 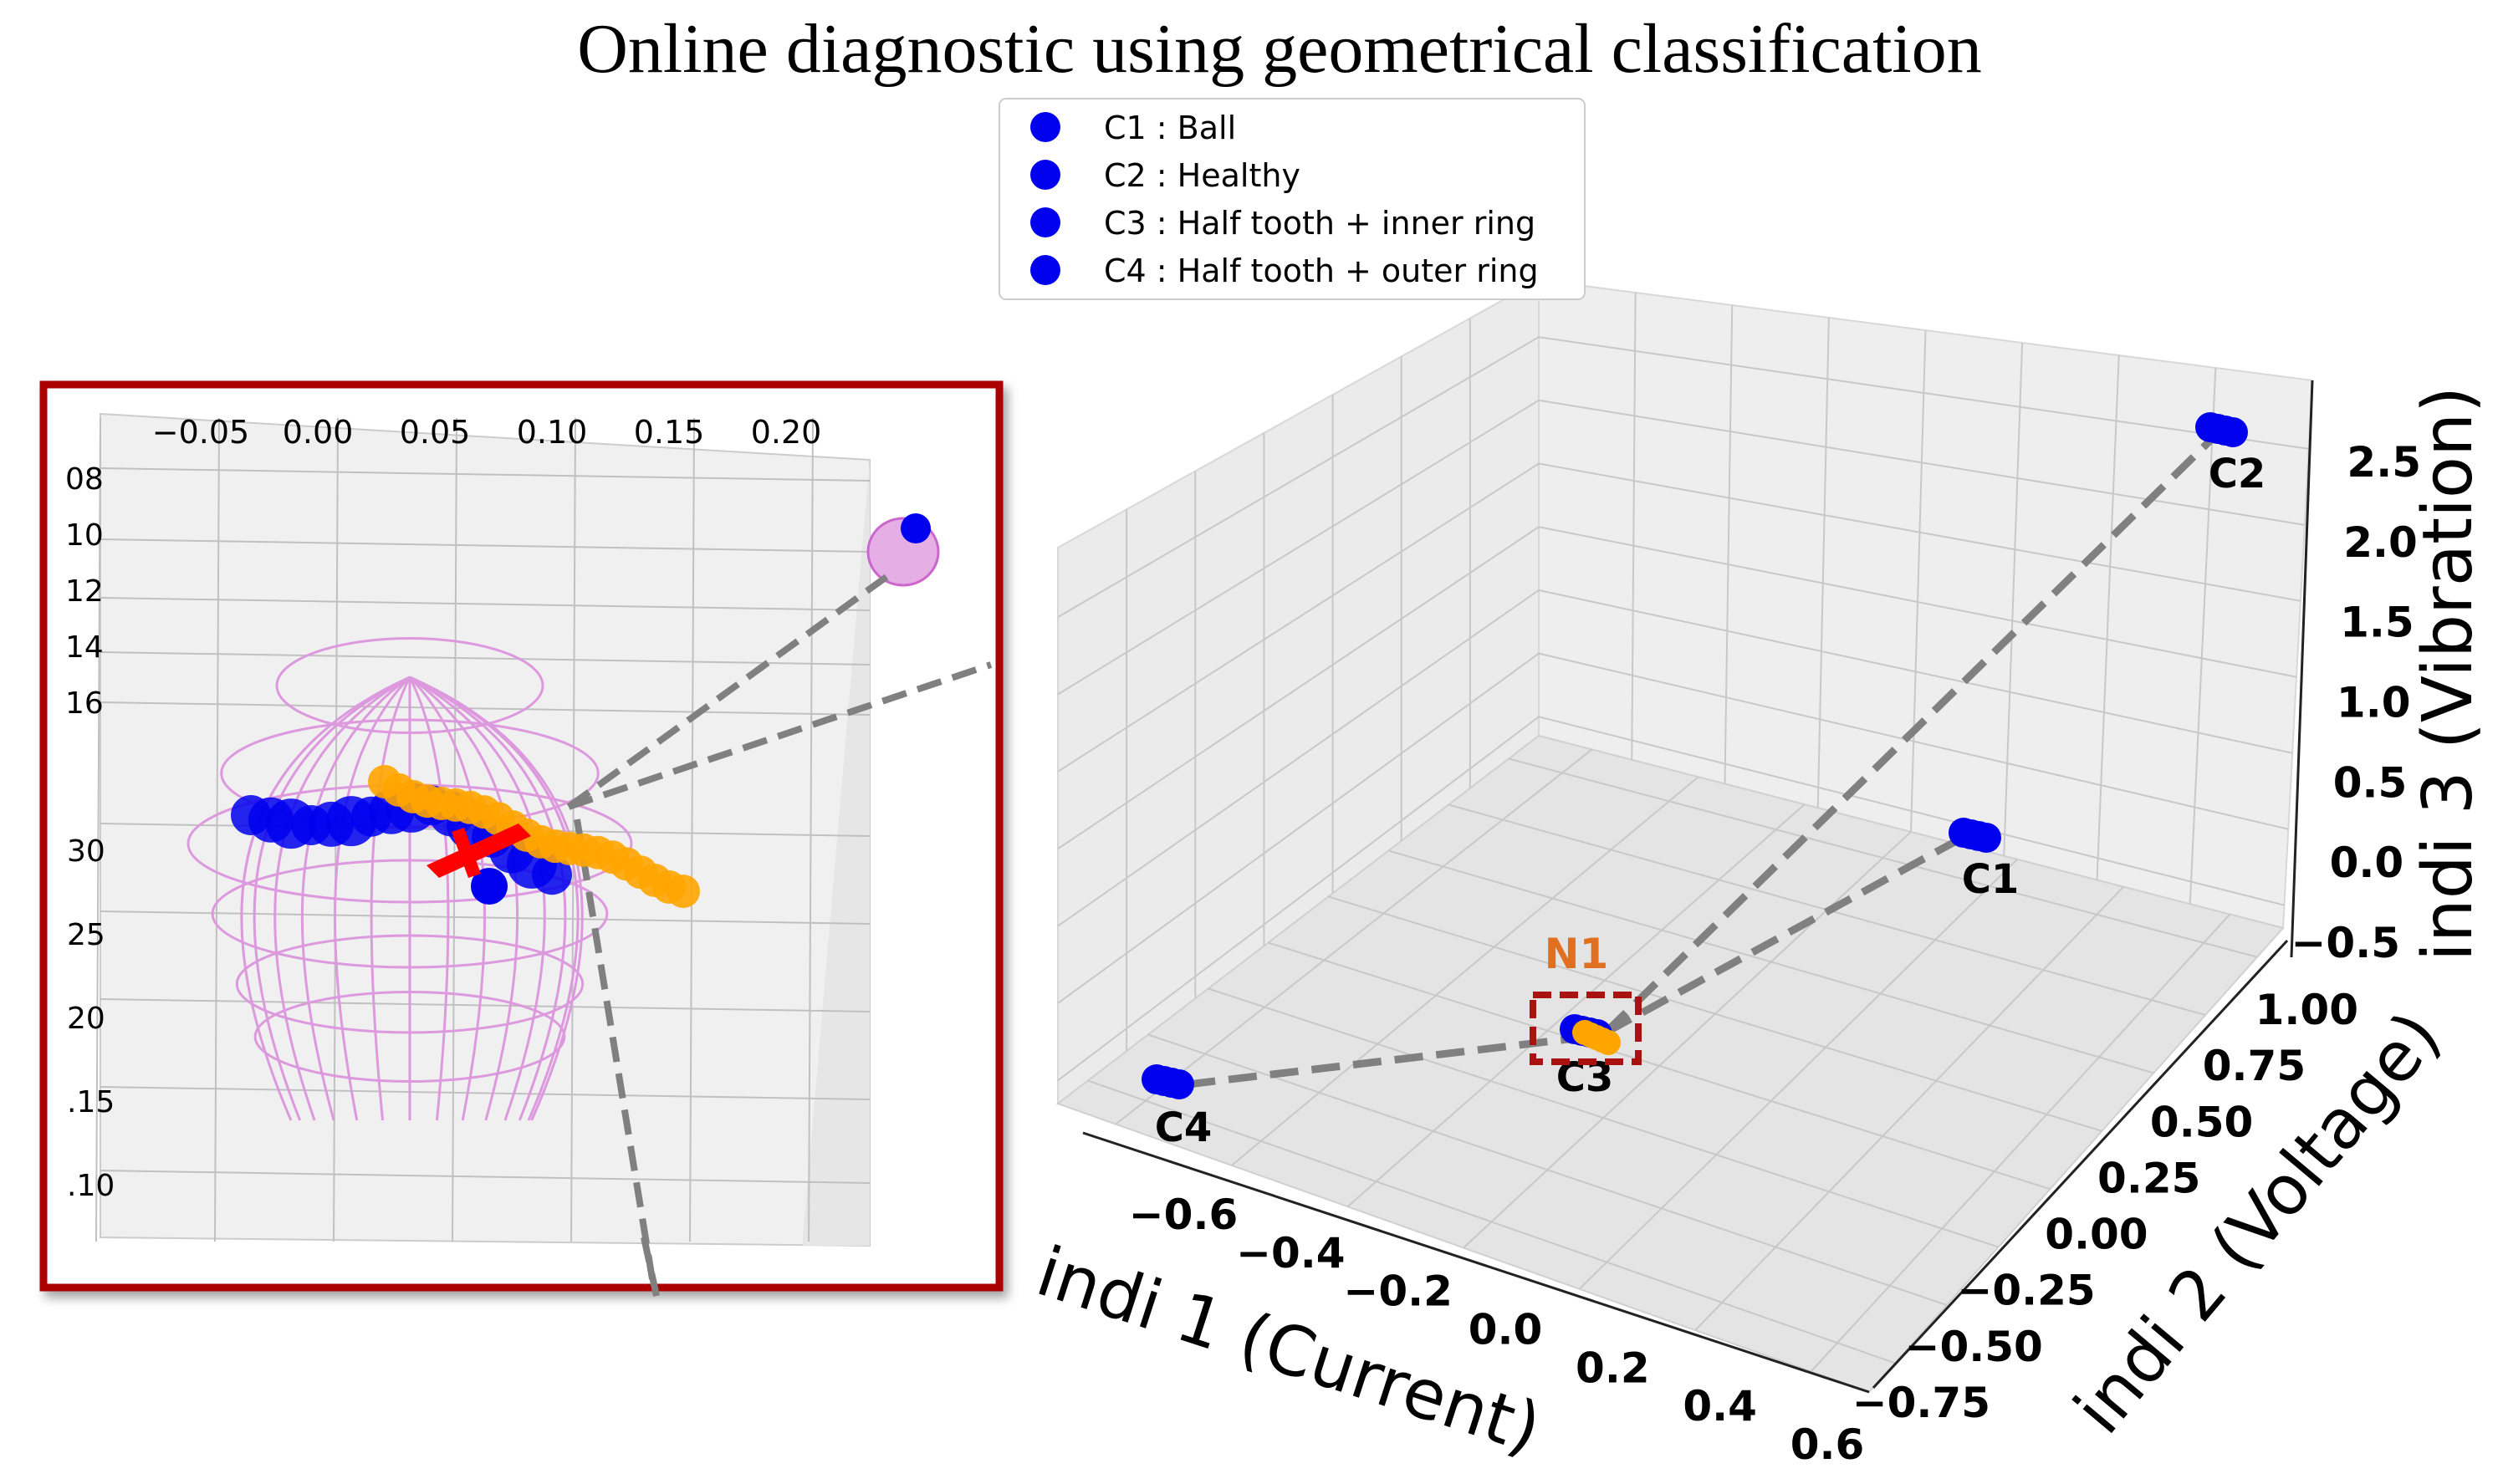 What do you see at coordinates (86, 935) in the screenshot?
I see `inset-left-tick-label: 25` at bounding box center [86, 935].